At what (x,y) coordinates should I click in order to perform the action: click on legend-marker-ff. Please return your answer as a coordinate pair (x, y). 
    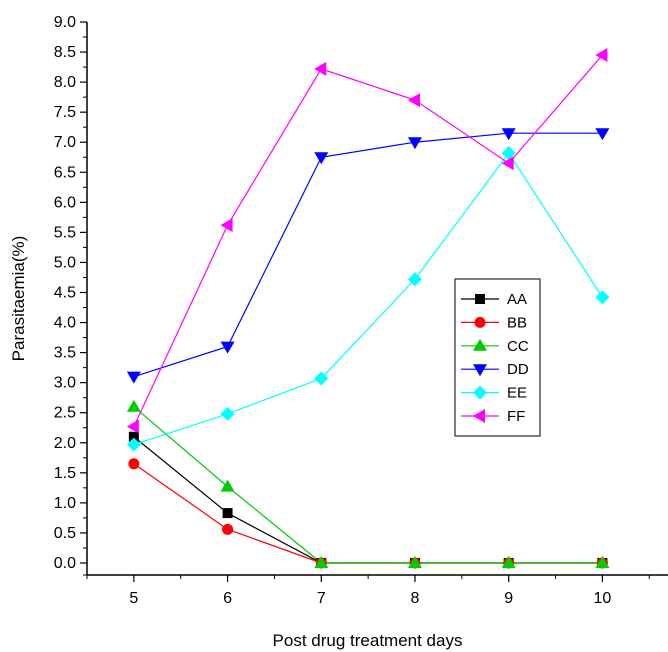
    Looking at the image, I should click on (479, 416).